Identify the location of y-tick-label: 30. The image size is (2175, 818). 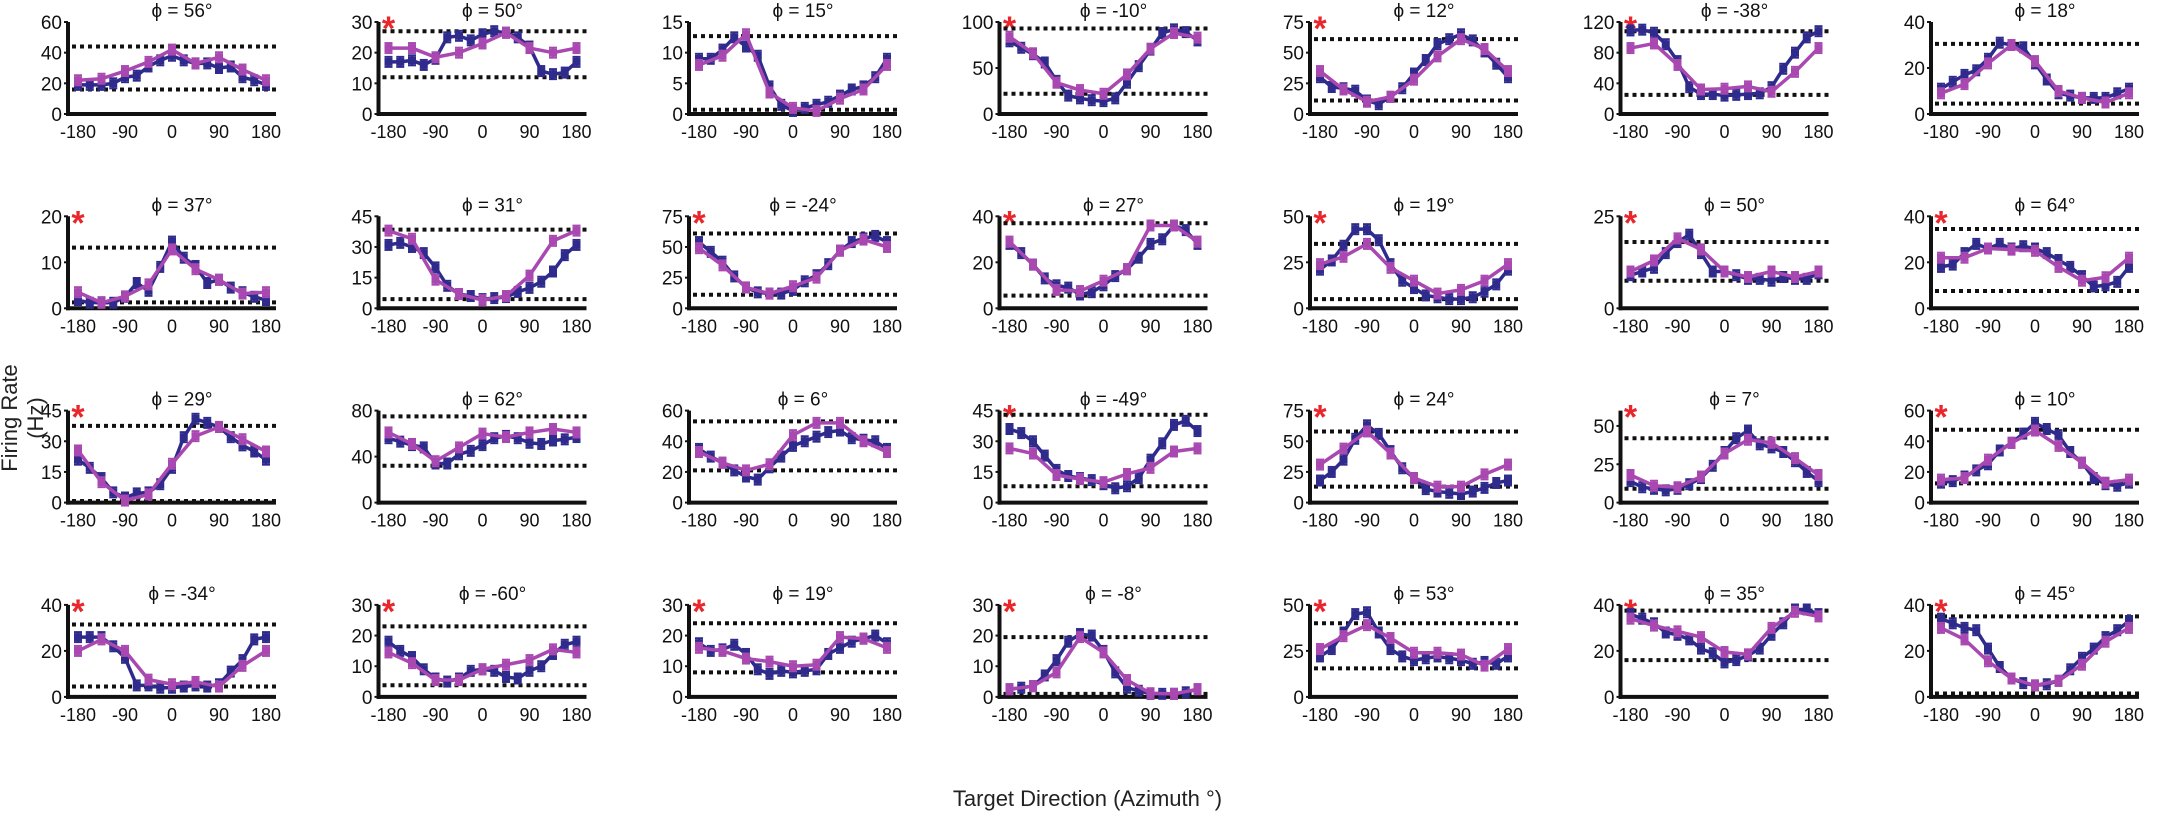
(982, 606).